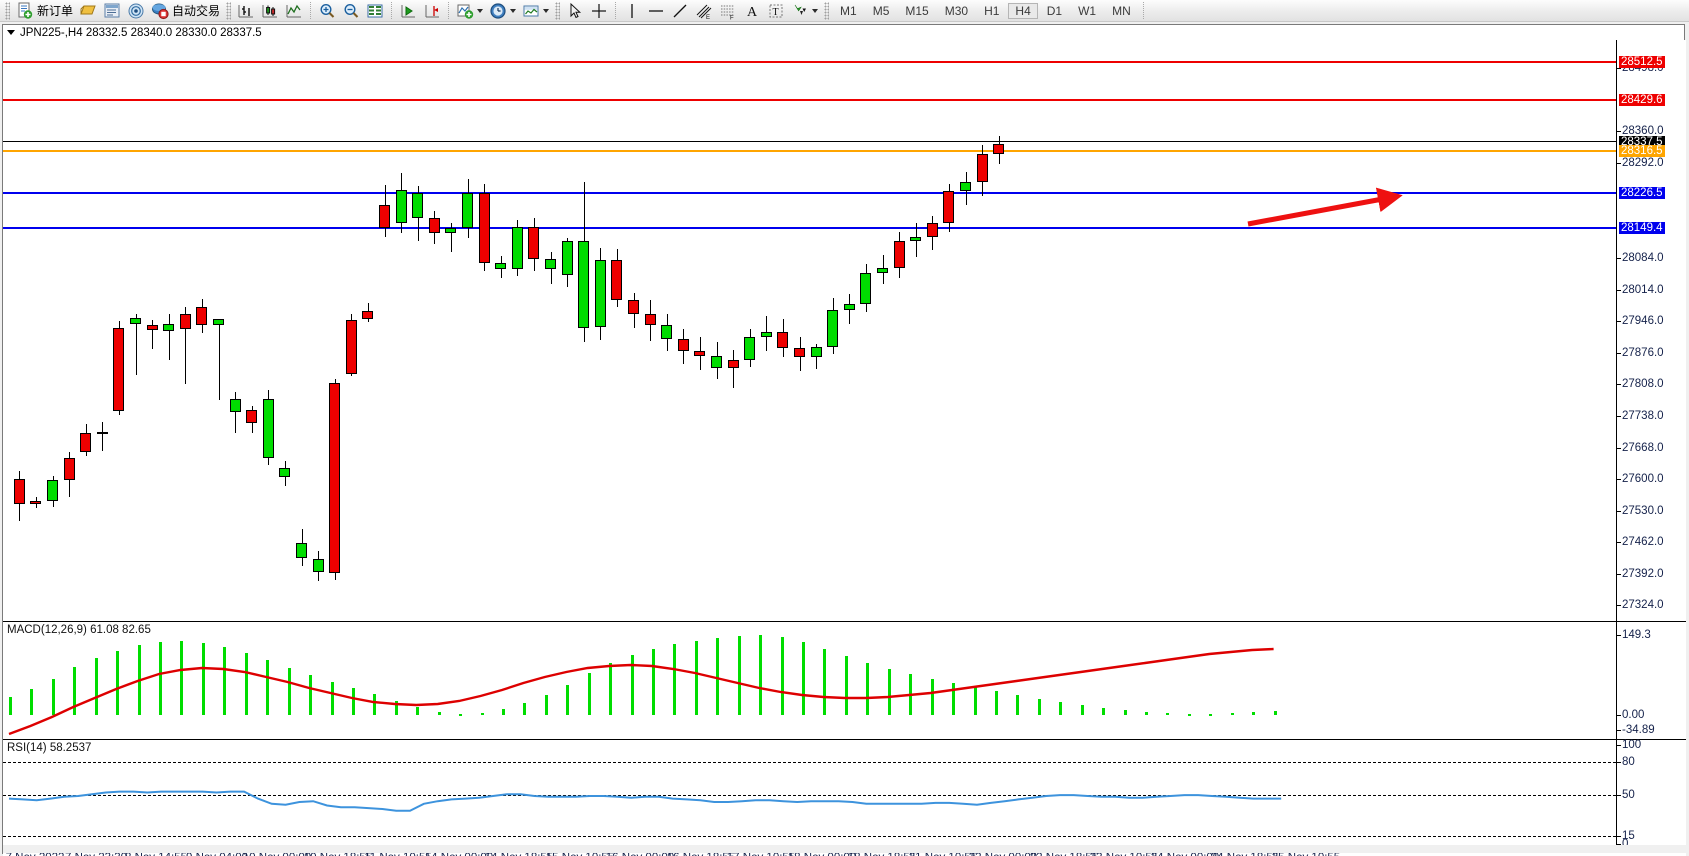 The height and width of the screenshot is (856, 1689). Describe the element at coordinates (1064, 854) in the screenshot. I see `time-tick-label: 22 Nov 18:55` at that location.